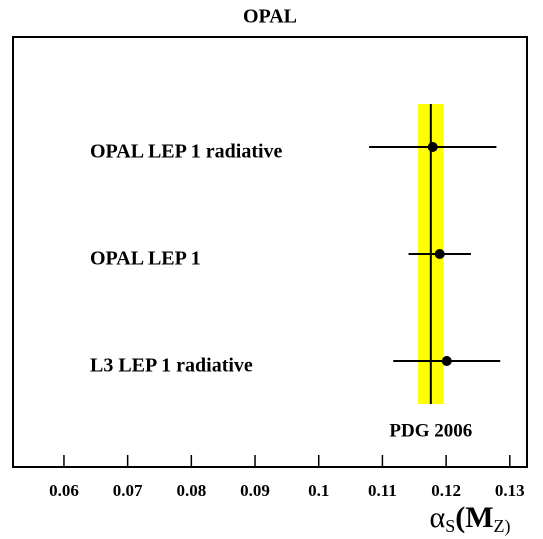 The image size is (543, 539). I want to click on x-axis-label: αS(MZ), so click(469, 519).